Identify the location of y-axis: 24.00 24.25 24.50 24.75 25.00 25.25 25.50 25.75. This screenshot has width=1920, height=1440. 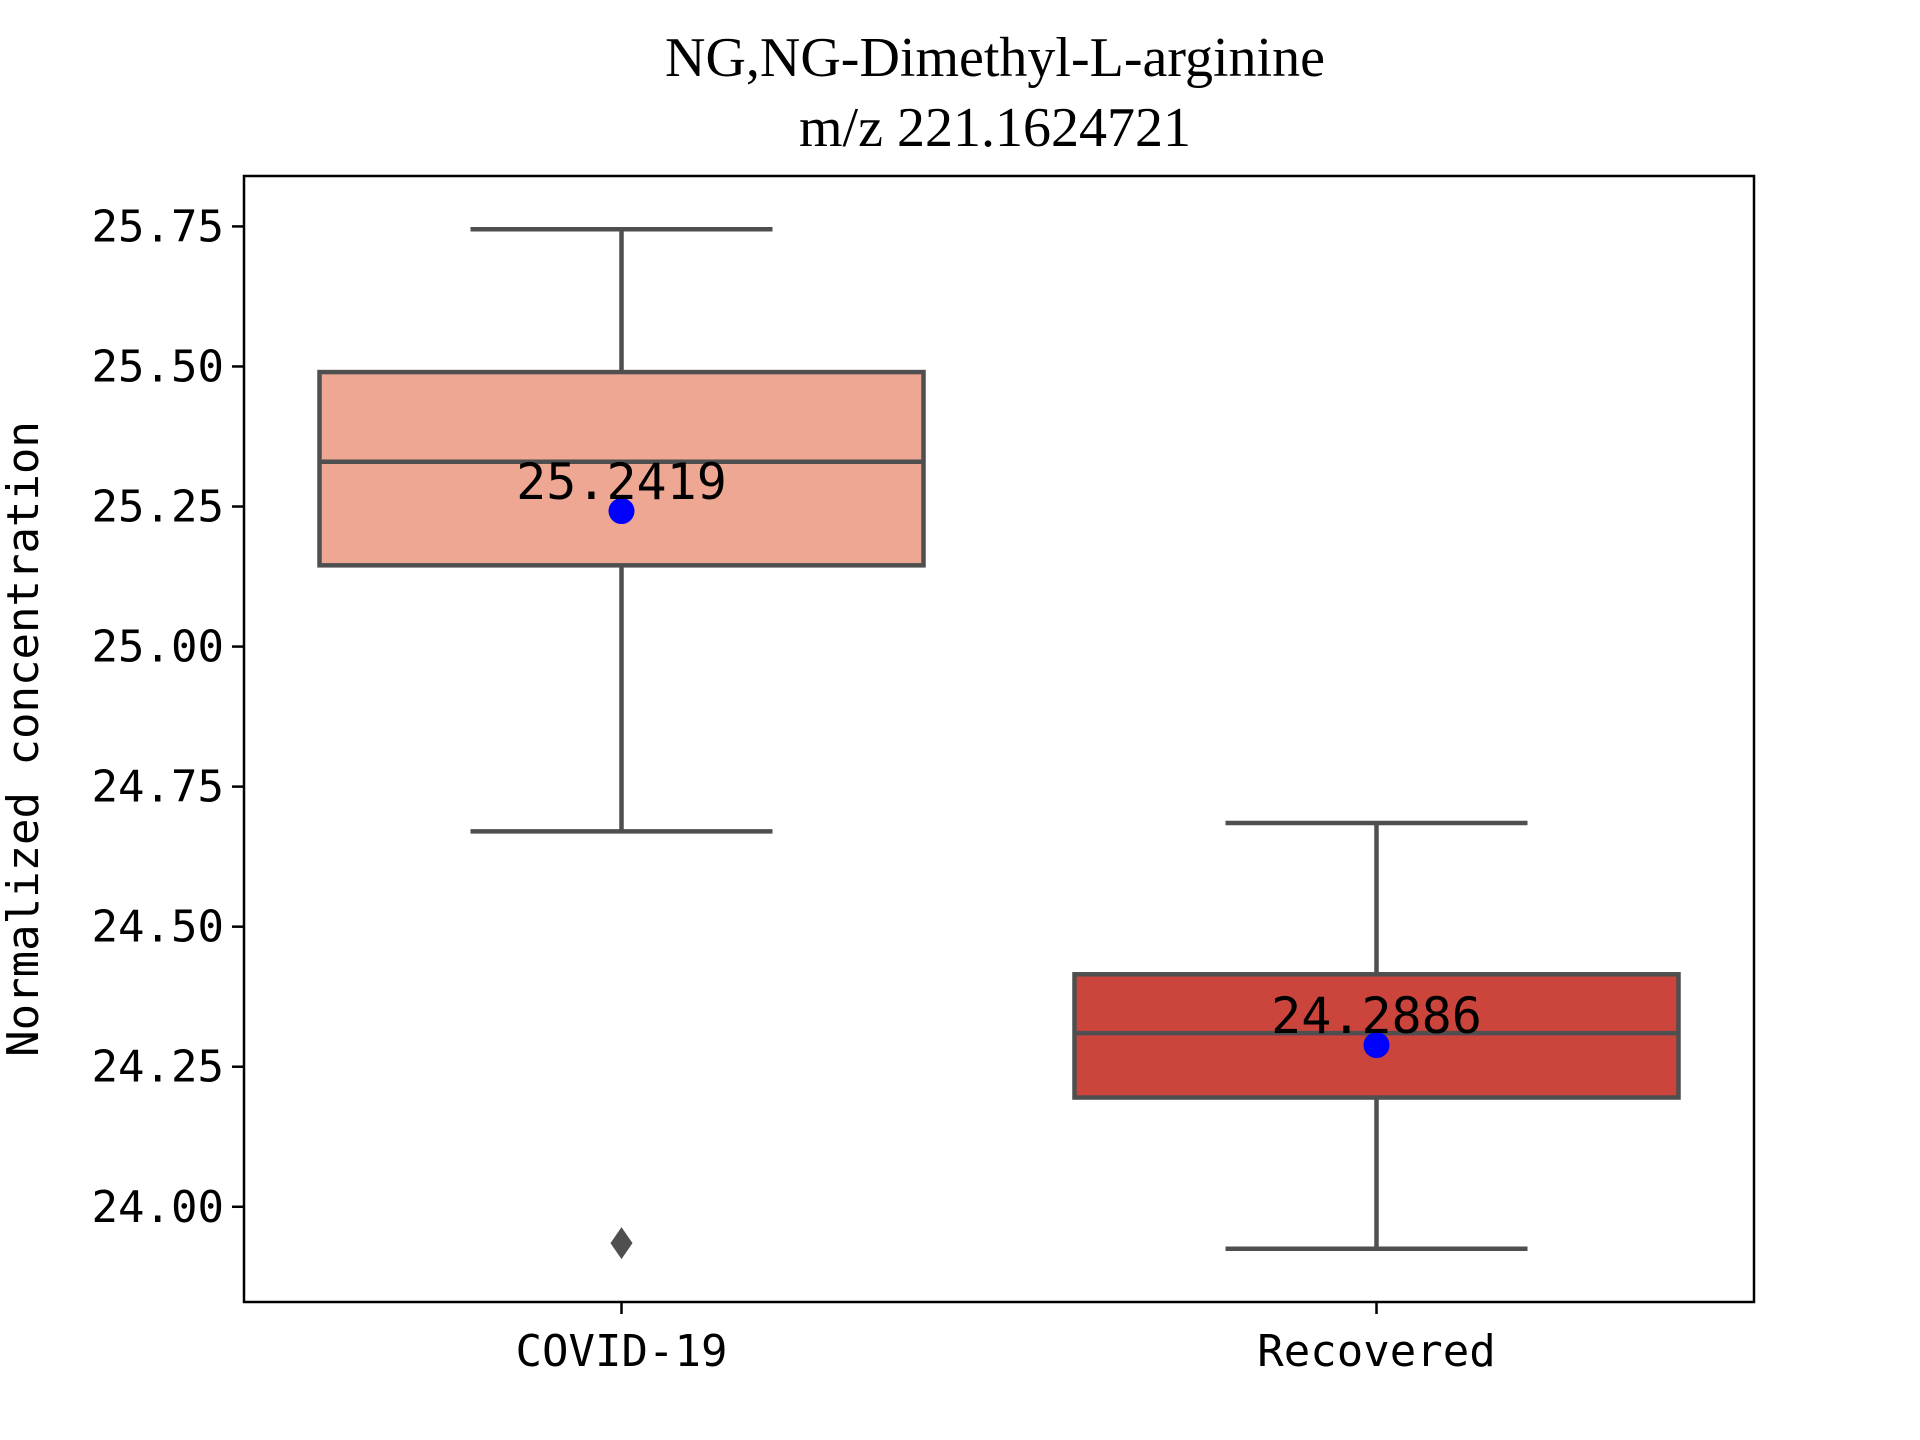
(168, 717).